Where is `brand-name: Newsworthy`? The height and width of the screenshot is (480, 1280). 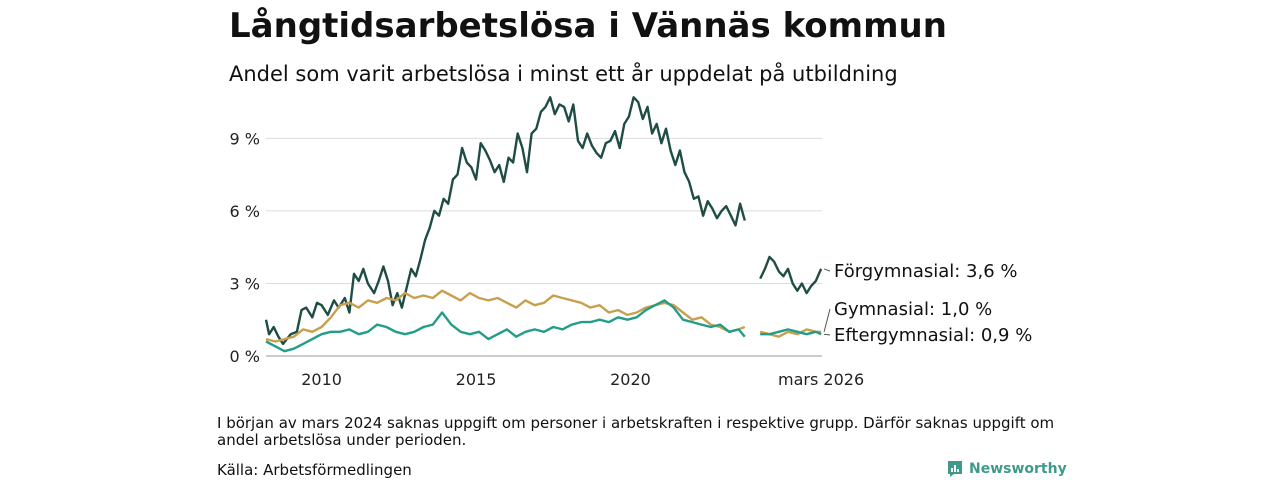
brand-name: Newsworthy is located at coordinates (1018, 469).